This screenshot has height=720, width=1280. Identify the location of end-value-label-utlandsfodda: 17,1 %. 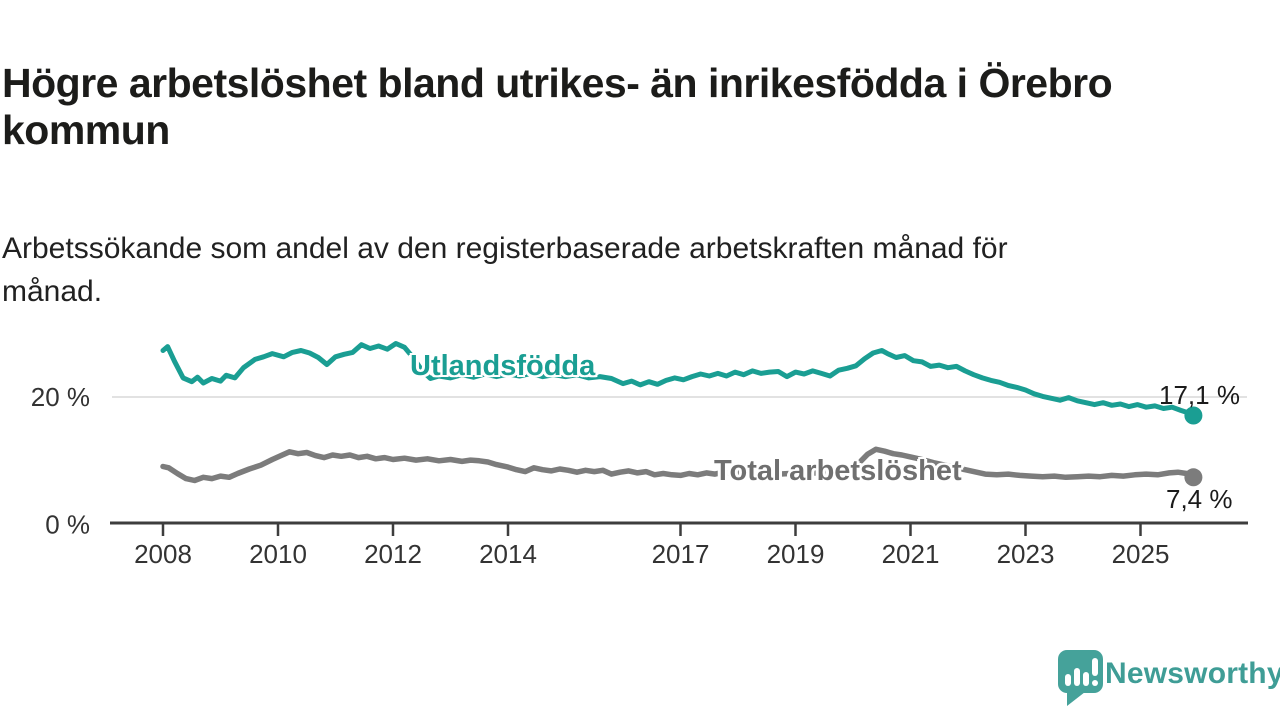
(1199, 395).